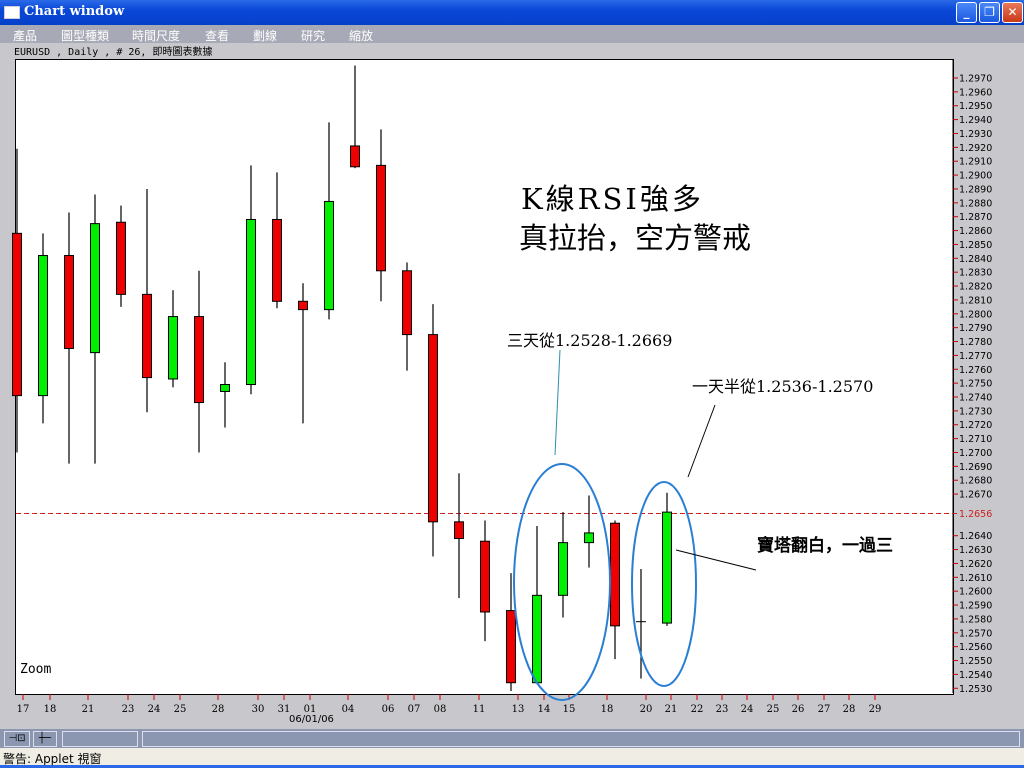  What do you see at coordinates (824, 709) in the screenshot?
I see `x-tick-label: 27` at bounding box center [824, 709].